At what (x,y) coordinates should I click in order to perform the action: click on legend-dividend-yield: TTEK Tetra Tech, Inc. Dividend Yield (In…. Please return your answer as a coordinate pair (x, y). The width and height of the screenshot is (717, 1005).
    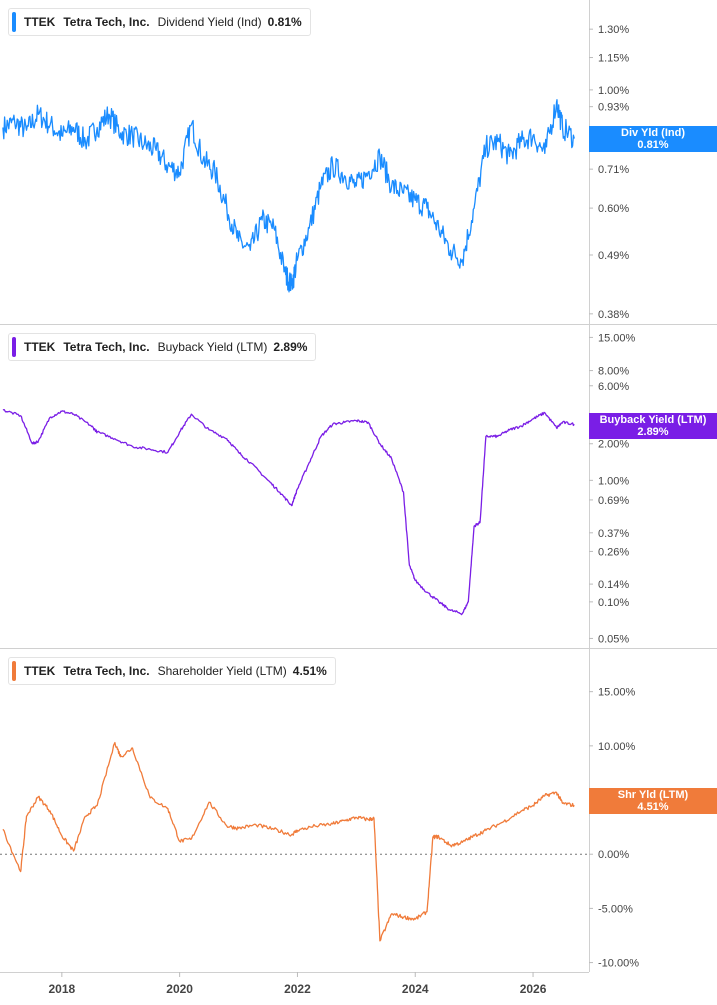
    Looking at the image, I should click on (159, 22).